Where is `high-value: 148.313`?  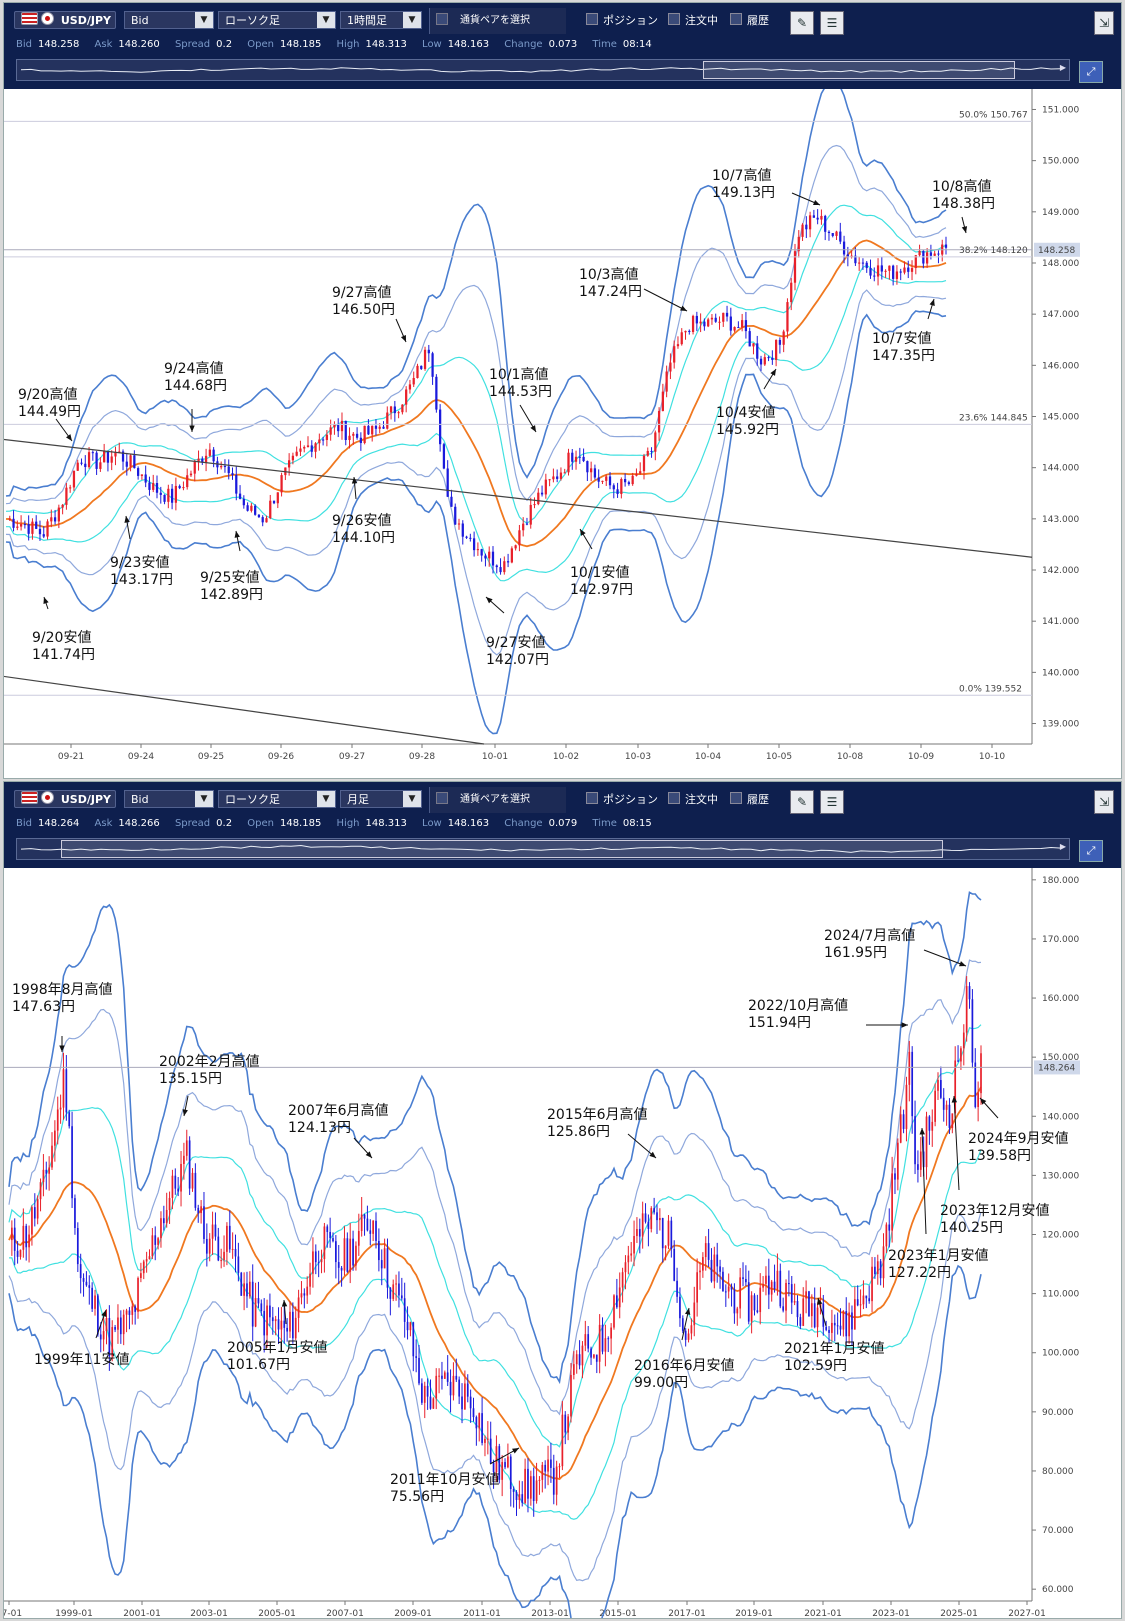 high-value: 148.313 is located at coordinates (386, 823).